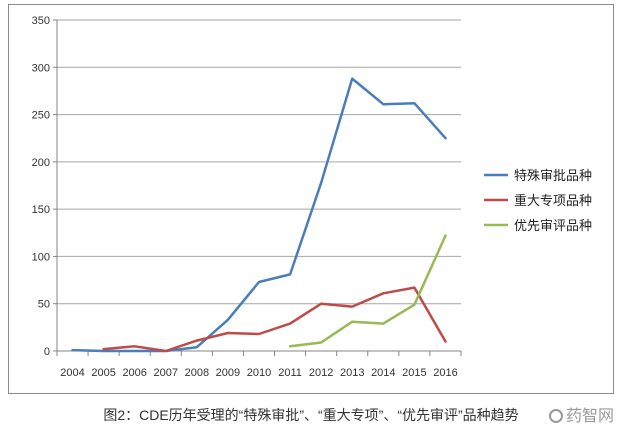 The image size is (622, 428). I want to click on x-tick-label-2013: 2013, so click(352, 373).